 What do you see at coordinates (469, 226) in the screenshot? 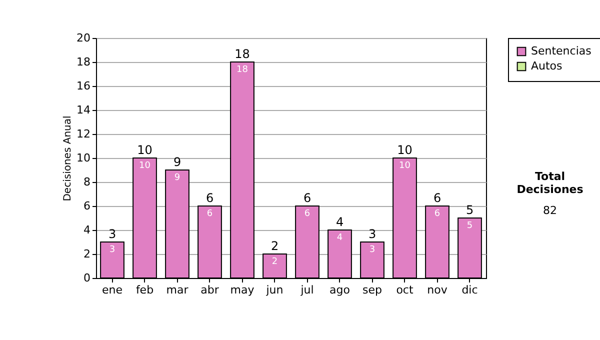
I see `data-label: 5` at bounding box center [469, 226].